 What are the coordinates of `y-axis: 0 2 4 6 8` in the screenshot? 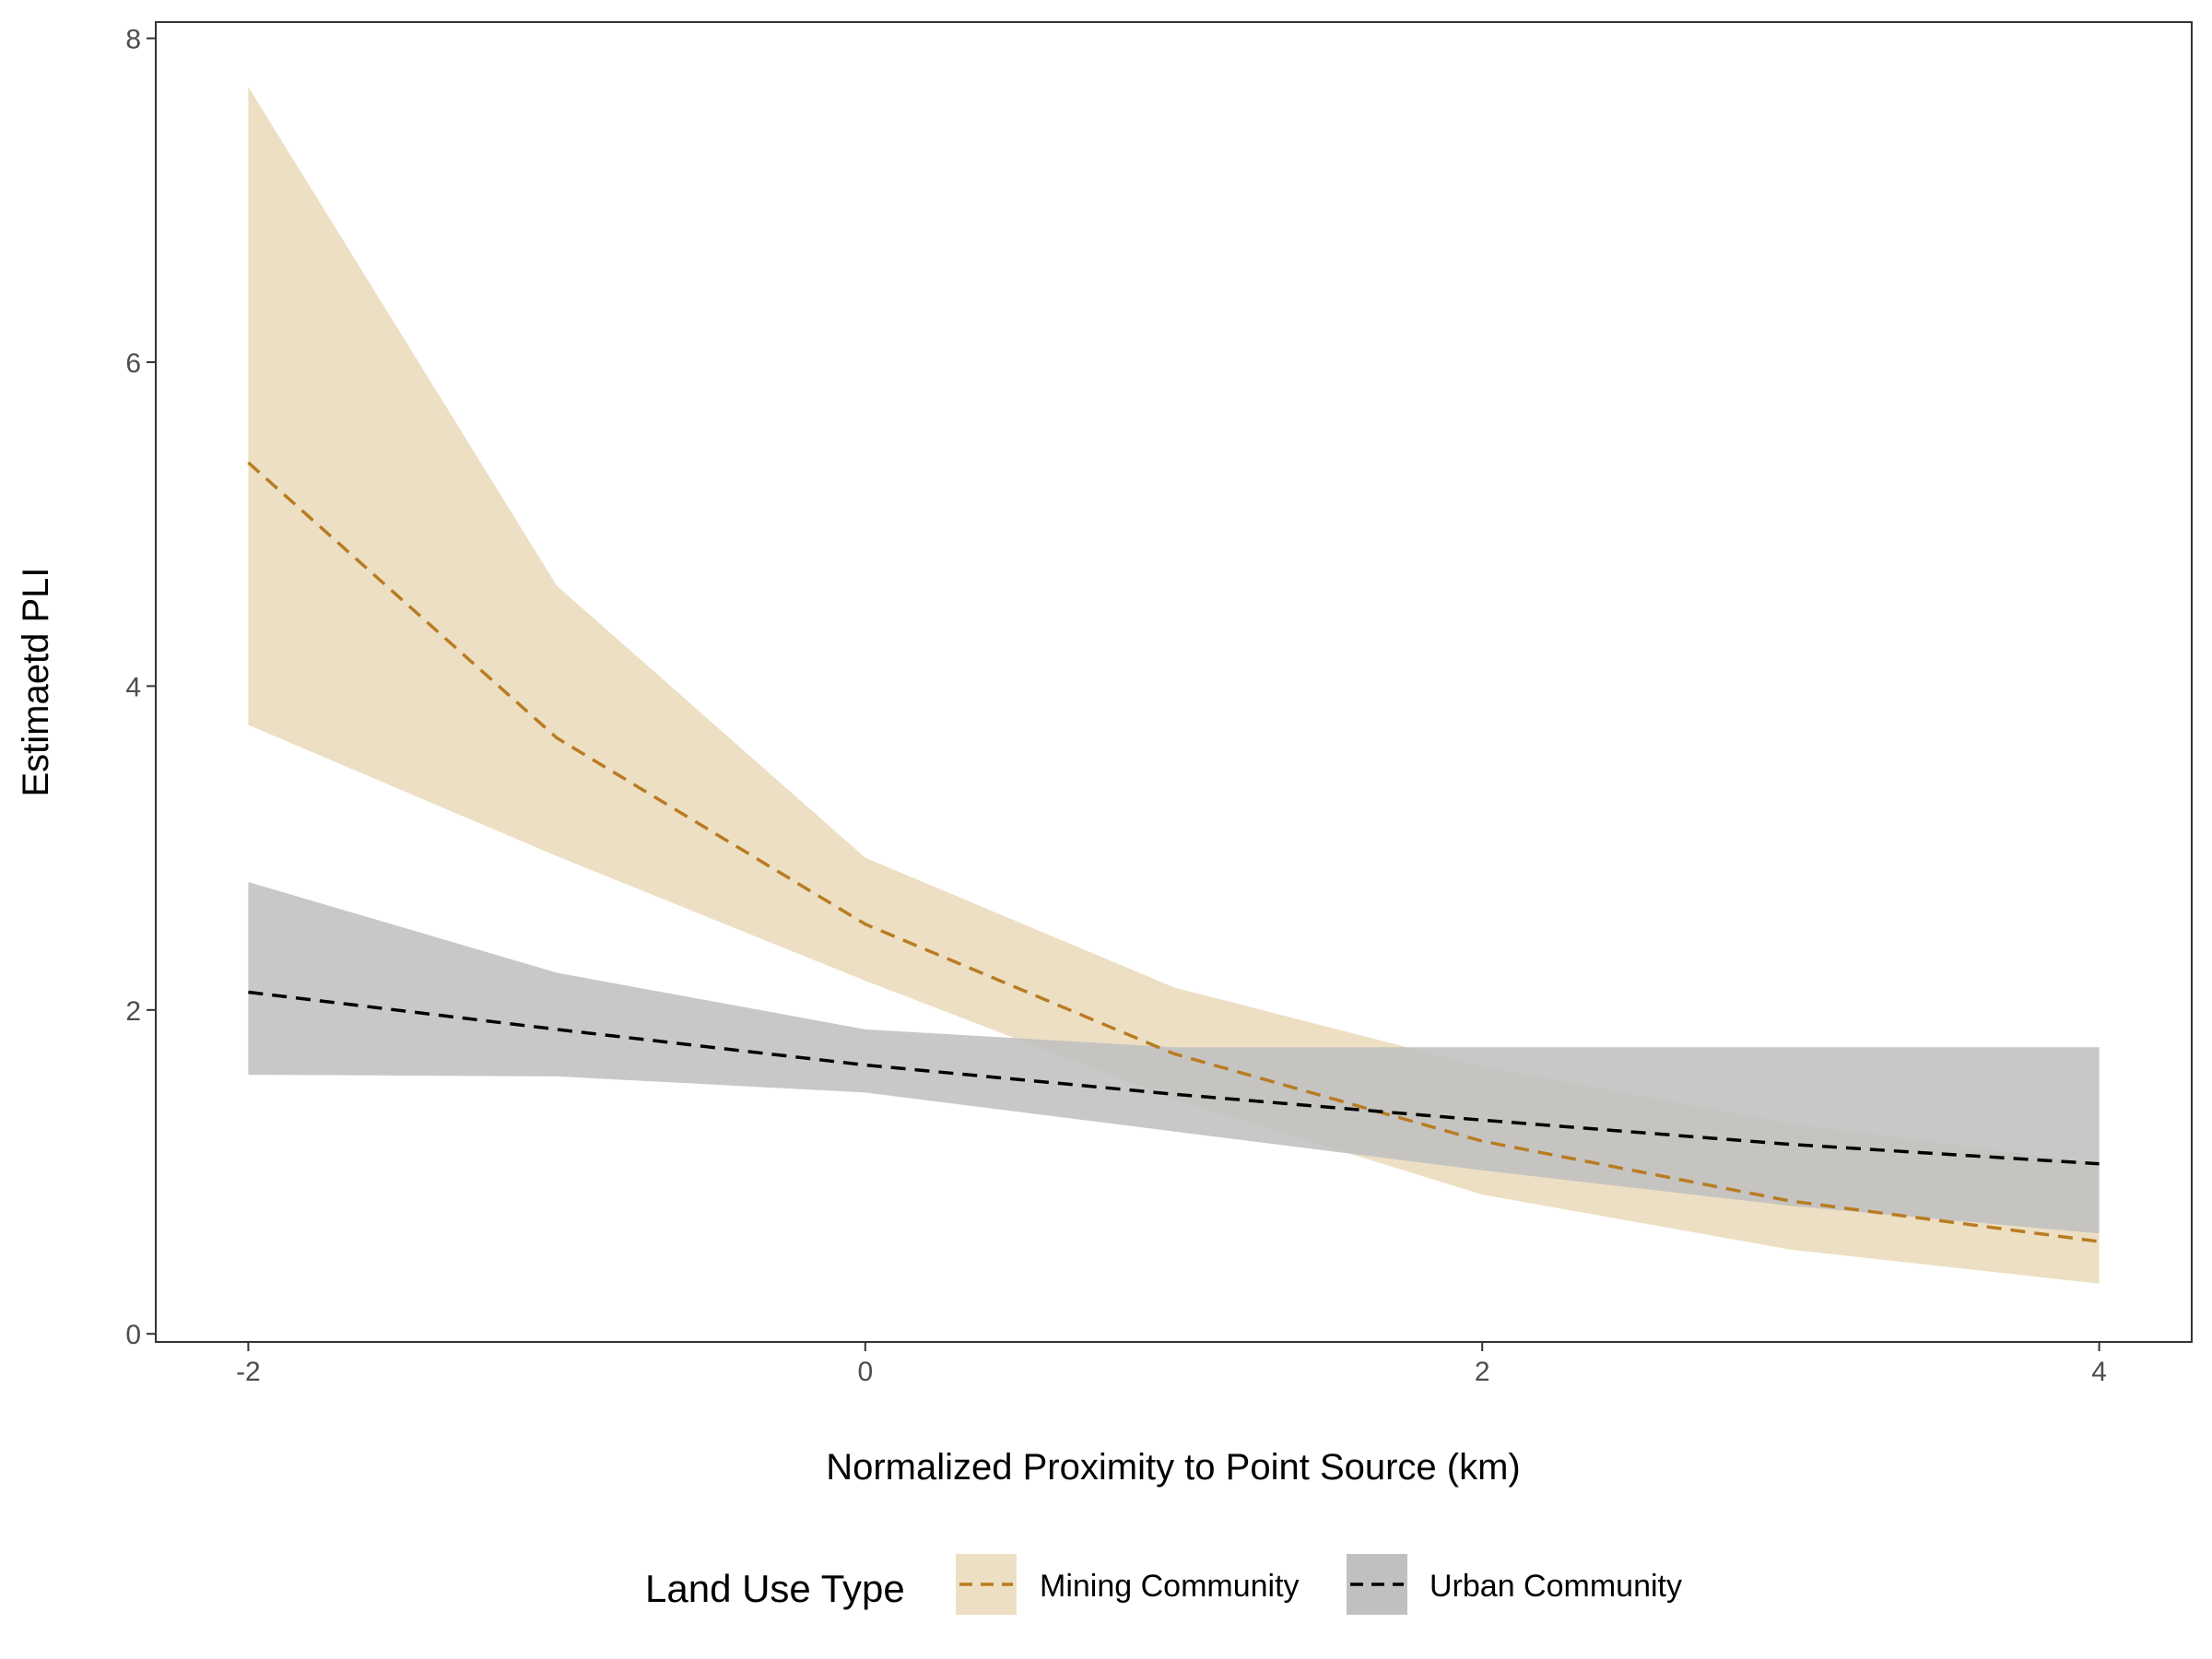 It's located at (140, 687).